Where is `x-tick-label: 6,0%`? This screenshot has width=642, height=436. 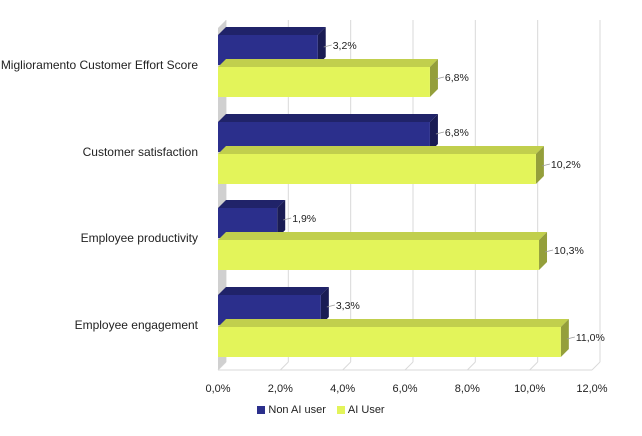
x-tick-label: 6,0% is located at coordinates (404, 389).